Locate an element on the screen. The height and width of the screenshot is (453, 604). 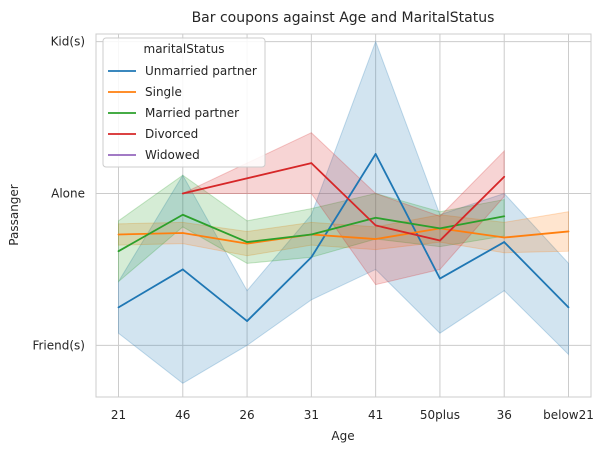
legend-label: Divorced is located at coordinates (171, 134).